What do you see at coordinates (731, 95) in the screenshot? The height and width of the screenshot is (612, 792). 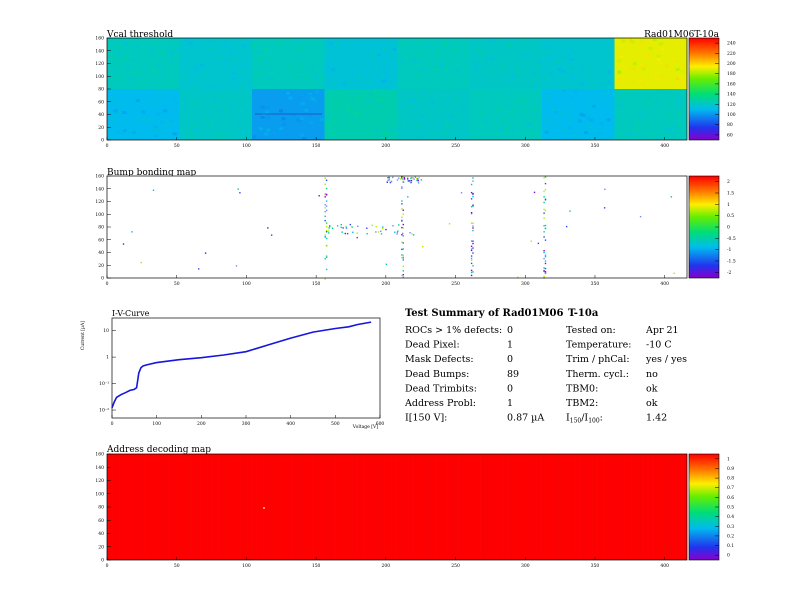 I see `colorbar-tick-label: 140` at bounding box center [731, 95].